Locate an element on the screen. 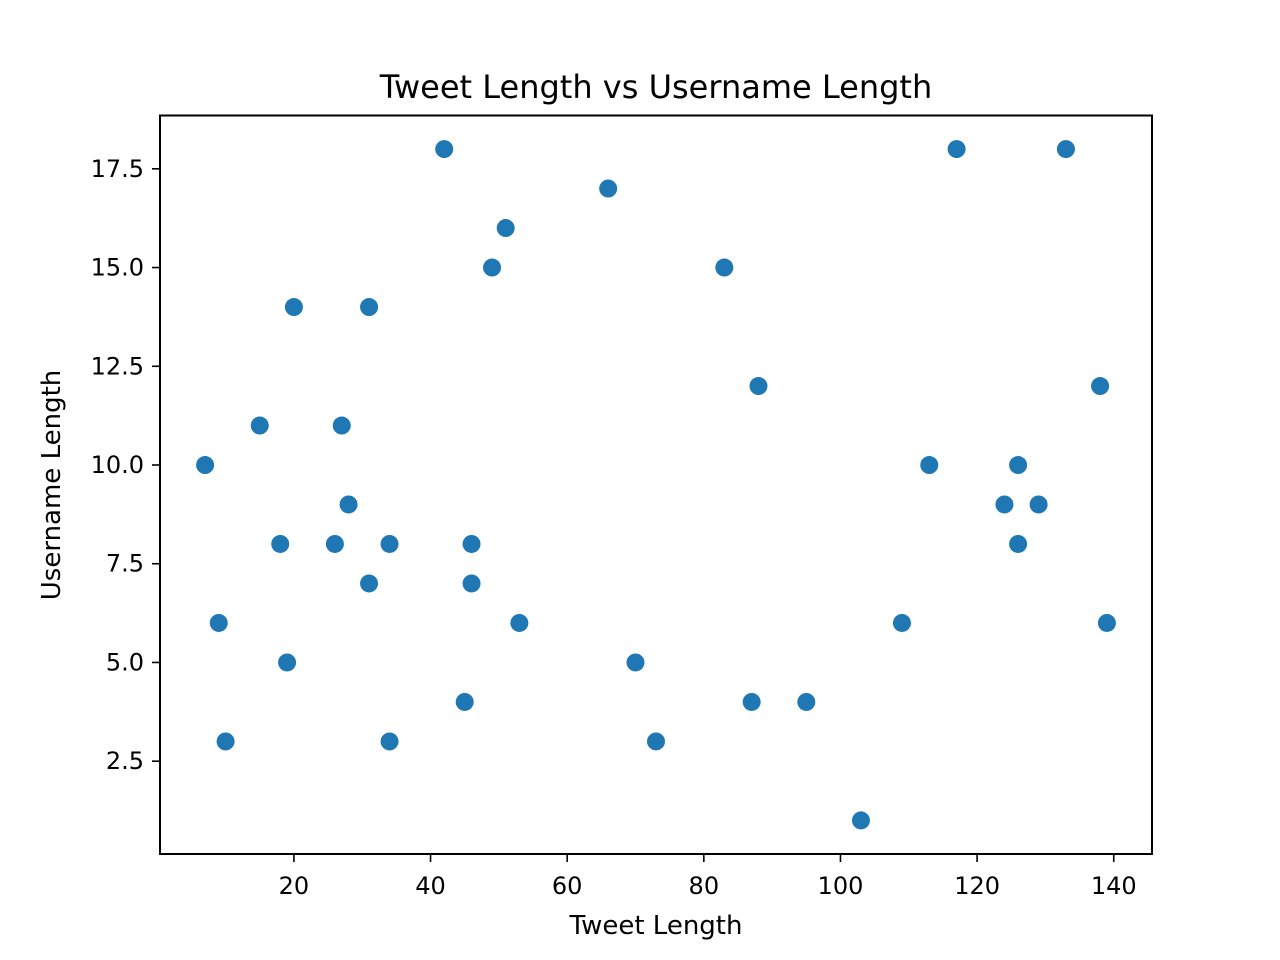 The height and width of the screenshot is (960, 1280). x-axis-ticks: 20 40 60 80 100 120 140 is located at coordinates (708, 877).